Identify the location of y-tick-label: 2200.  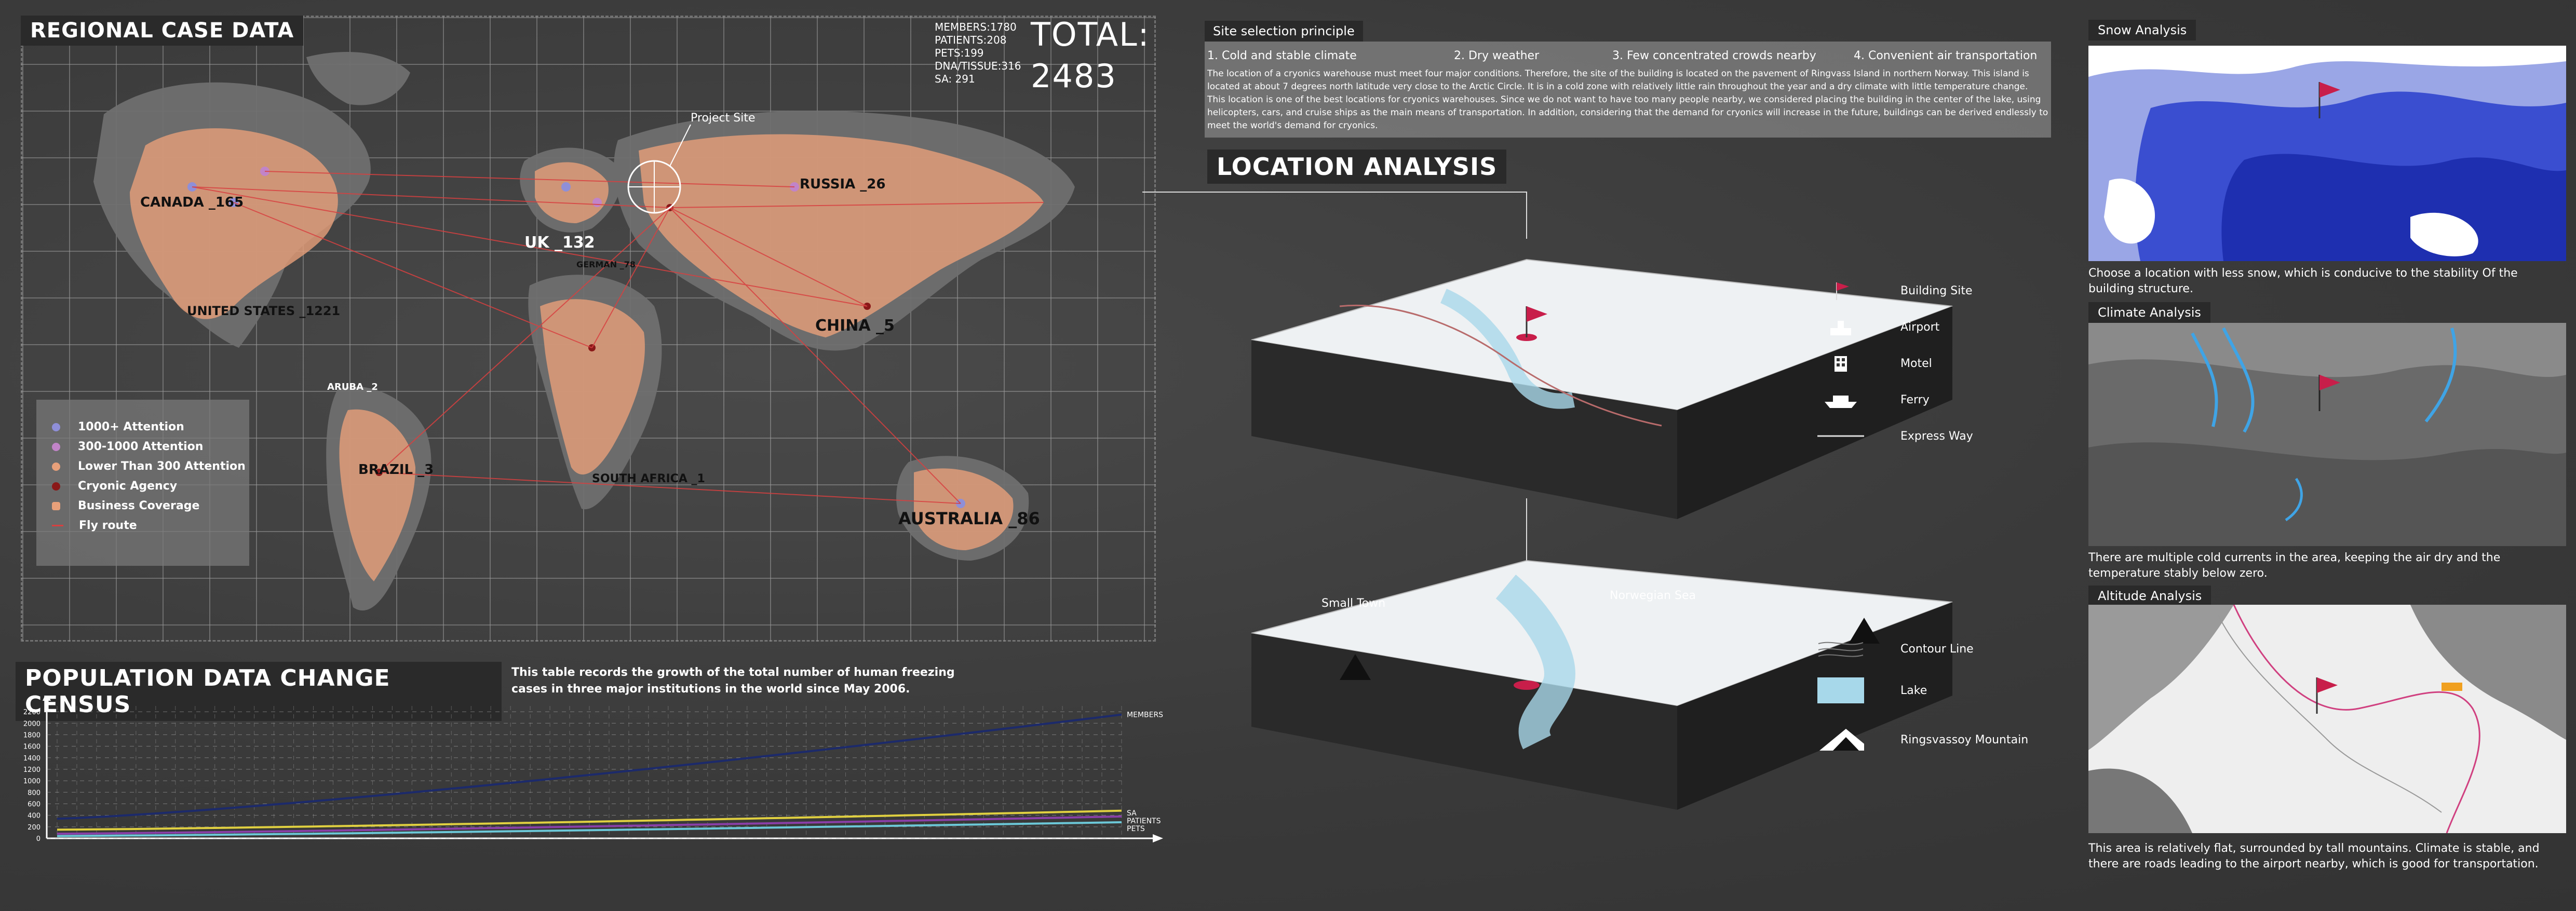
(32, 712).